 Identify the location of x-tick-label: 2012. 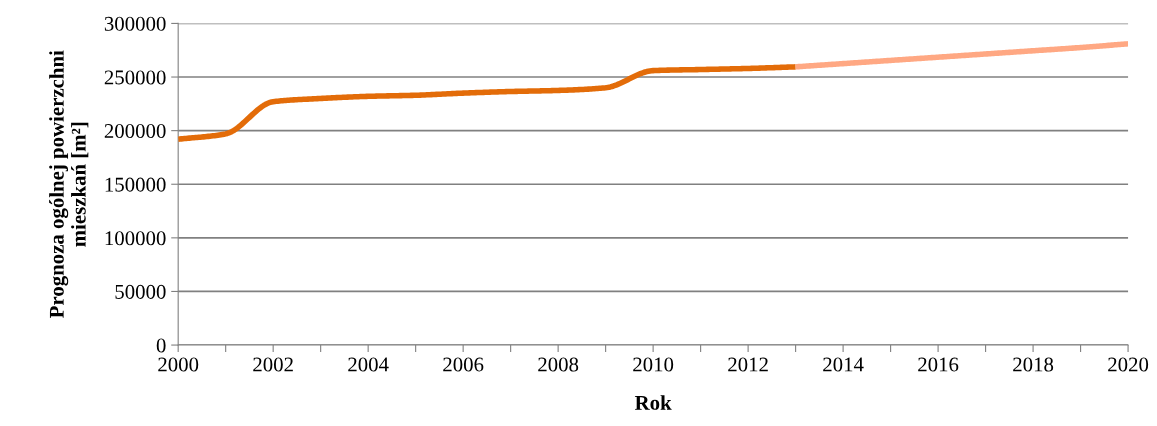
(748, 364).